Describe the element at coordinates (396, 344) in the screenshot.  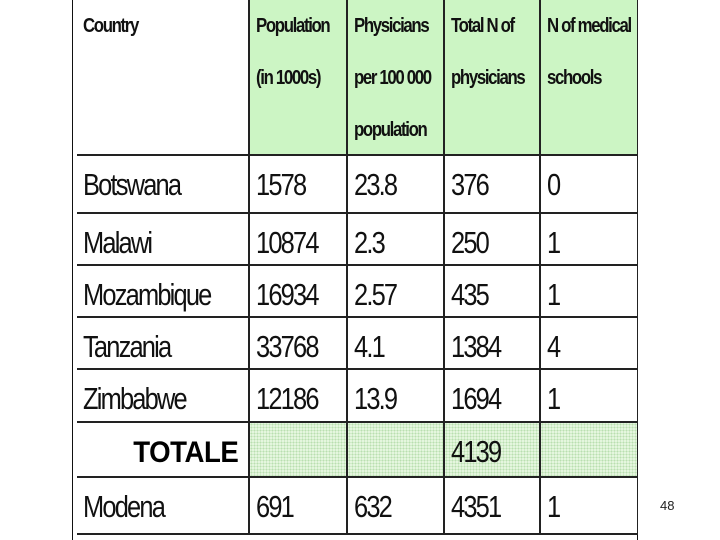
I see `table-row-physicians-rate: 4.1` at that location.